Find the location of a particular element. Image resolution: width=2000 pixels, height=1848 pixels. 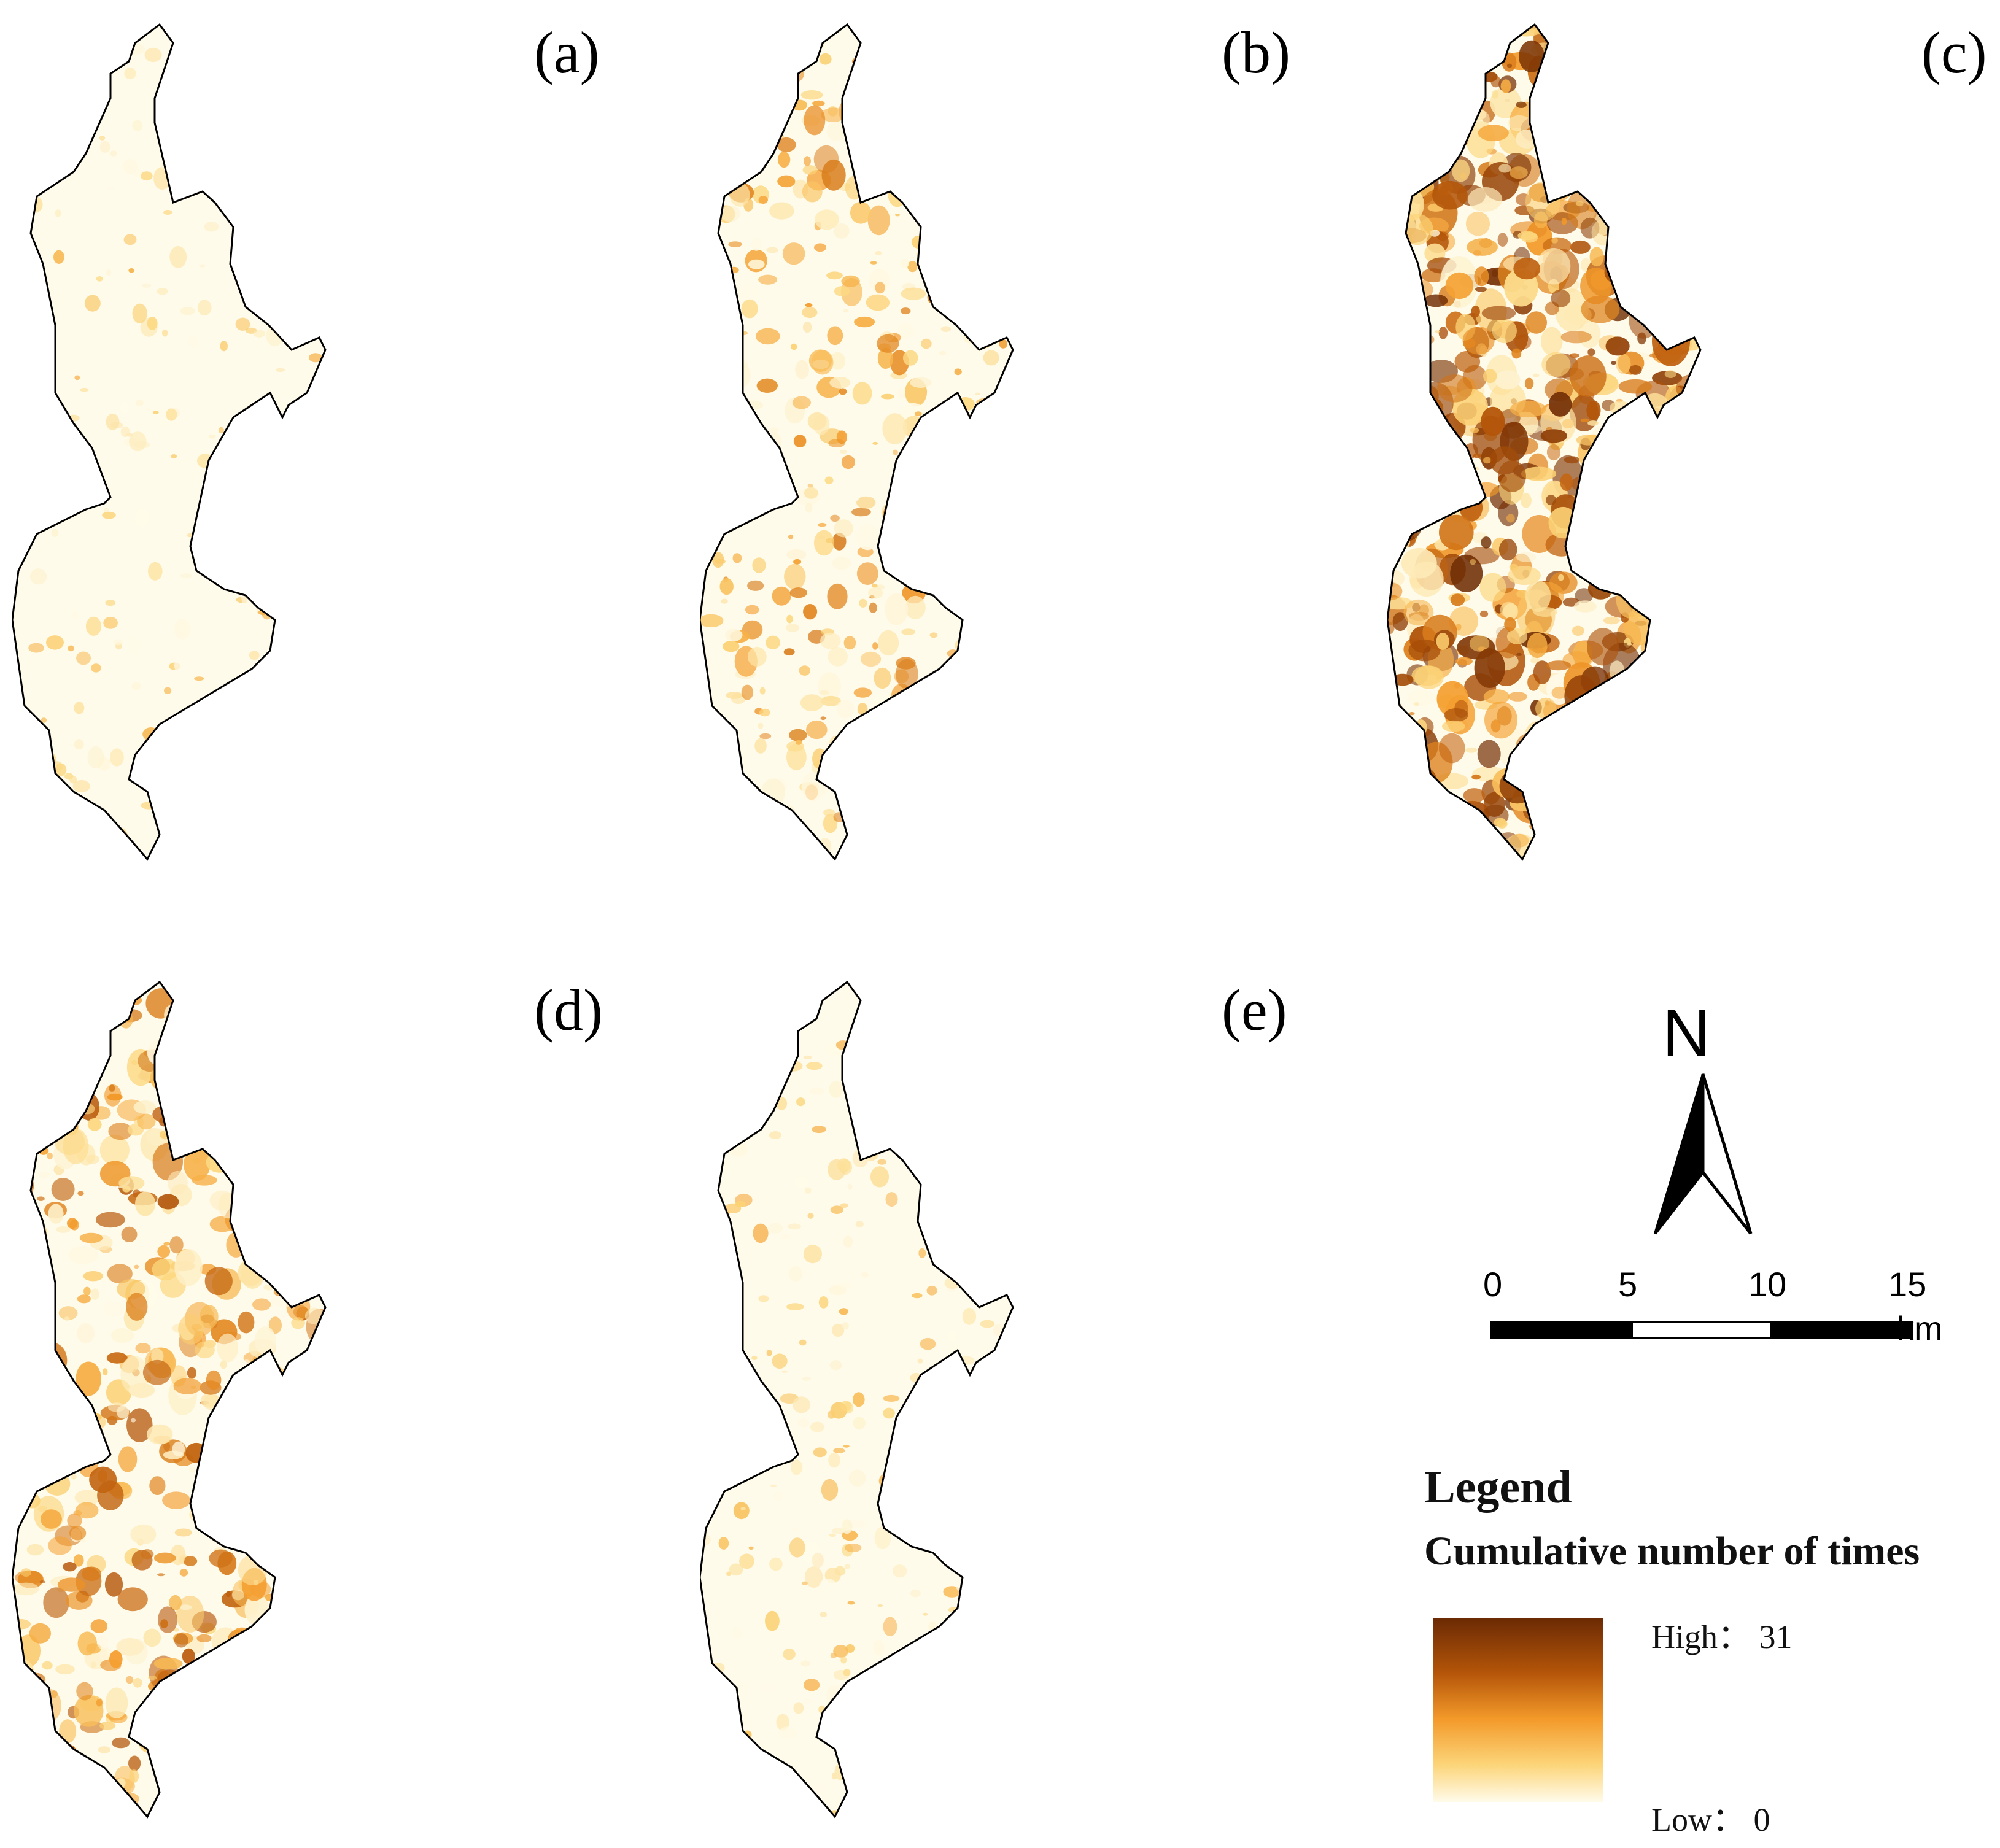

map-e-svg is located at coordinates (857, 1400).